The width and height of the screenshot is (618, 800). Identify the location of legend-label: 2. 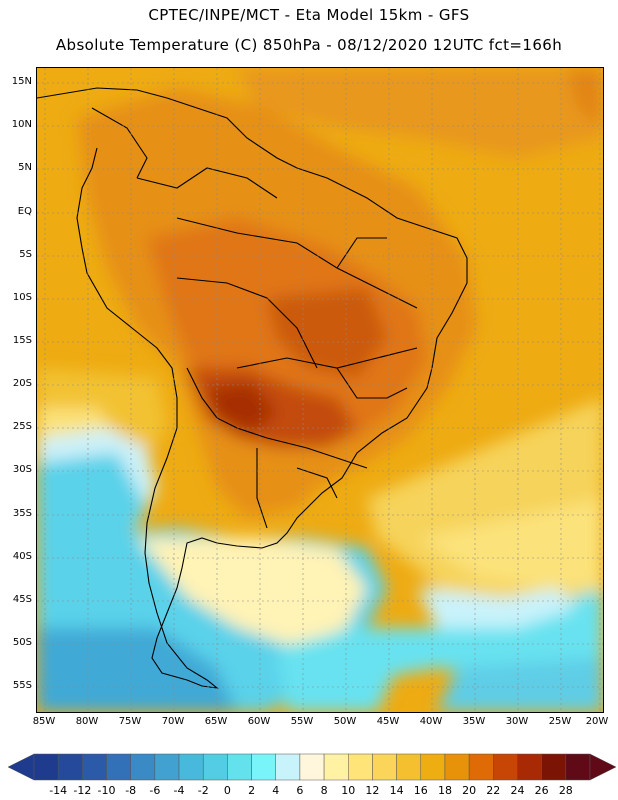
(251, 790).